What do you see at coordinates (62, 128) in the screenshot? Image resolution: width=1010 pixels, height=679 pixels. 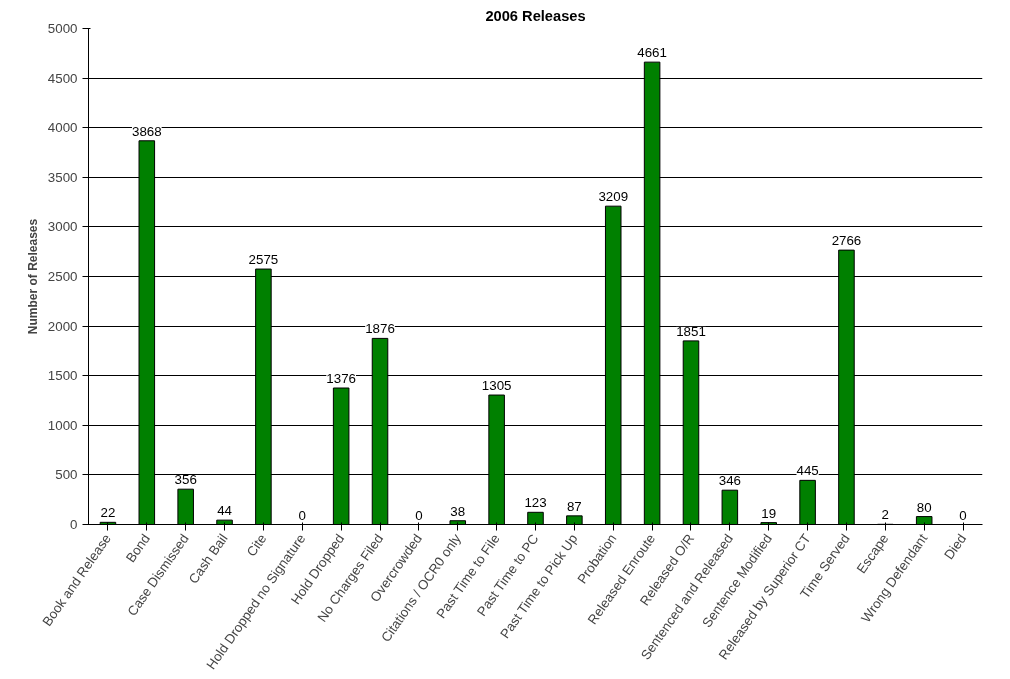 I see `y-tick-label: 4000` at bounding box center [62, 128].